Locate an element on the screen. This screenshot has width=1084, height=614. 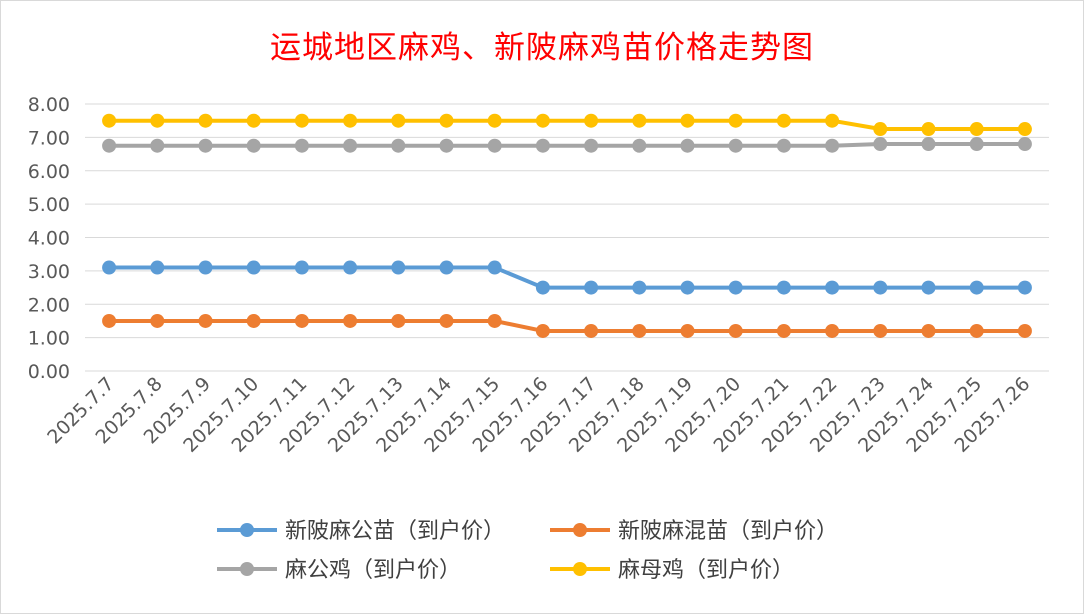
legend-item: 麻母鸡（到户价） is located at coordinates (672, 570).